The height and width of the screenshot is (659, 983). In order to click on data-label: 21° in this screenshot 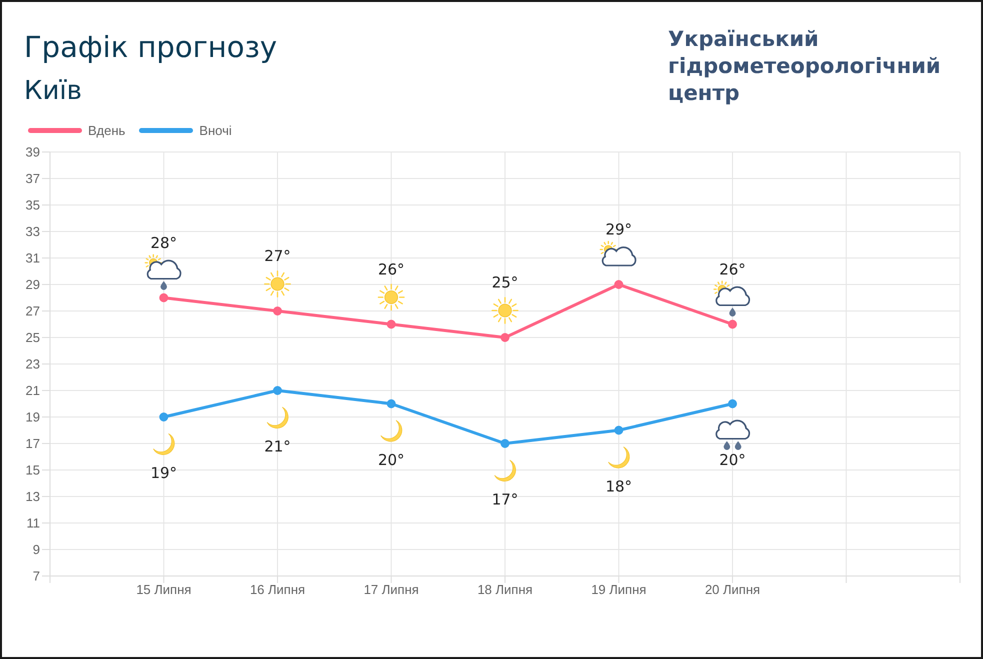, I will do `click(277, 447)`.